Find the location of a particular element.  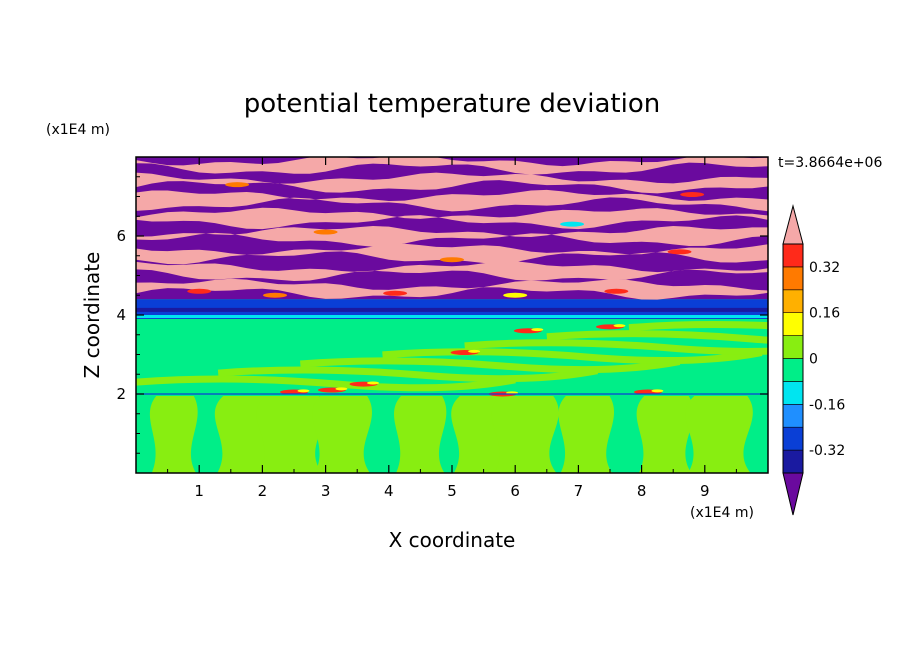

colorbar-label: 0 is located at coordinates (813, 360).